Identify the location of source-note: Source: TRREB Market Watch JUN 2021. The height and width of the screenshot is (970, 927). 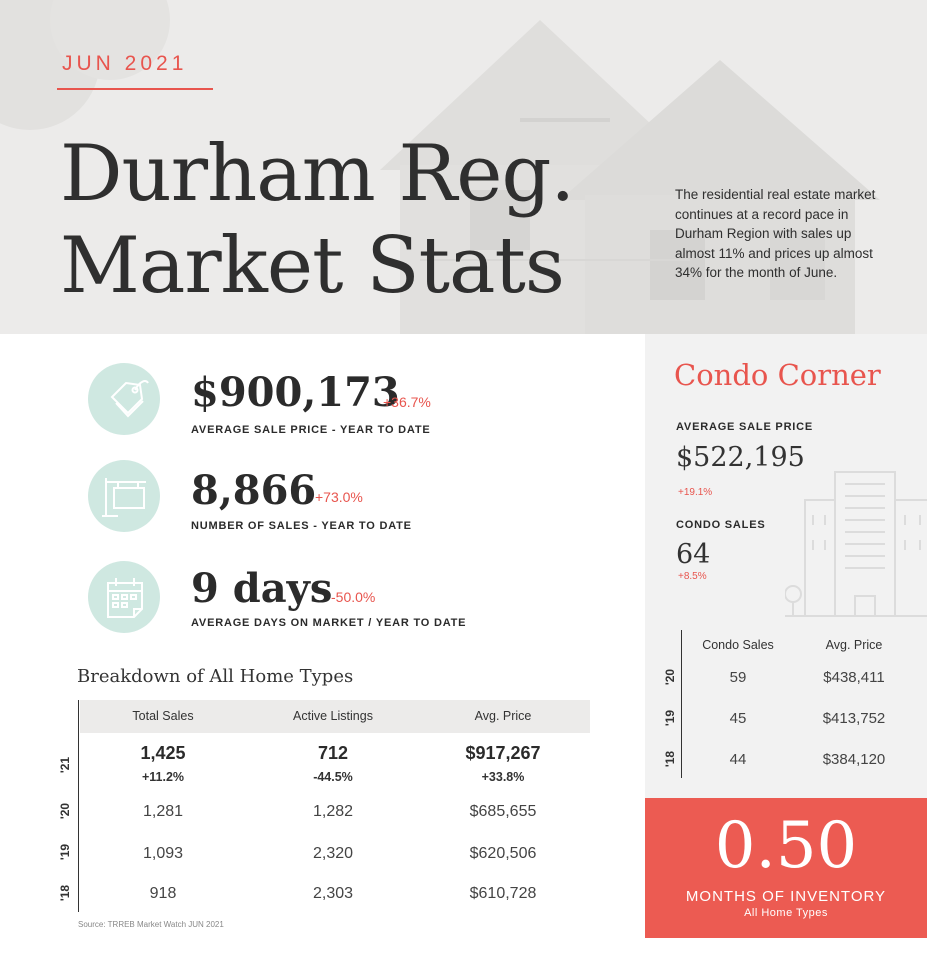
(151, 924).